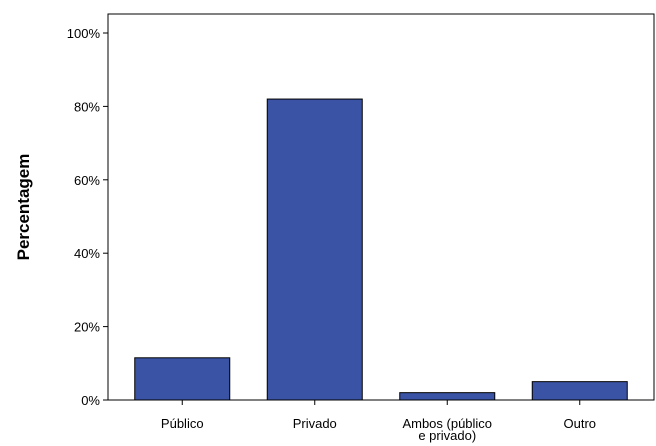  I want to click on y-tick-label: 80%, so click(87, 106).